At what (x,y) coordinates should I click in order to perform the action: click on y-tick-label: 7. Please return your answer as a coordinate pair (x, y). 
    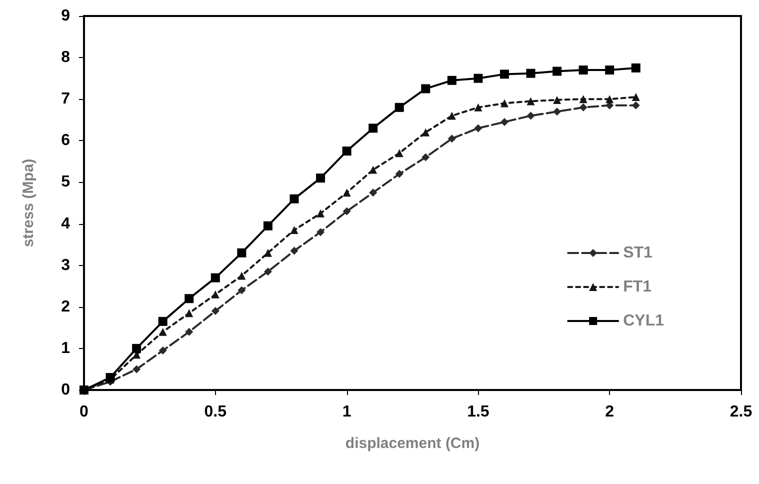
    Looking at the image, I should click on (65, 99).